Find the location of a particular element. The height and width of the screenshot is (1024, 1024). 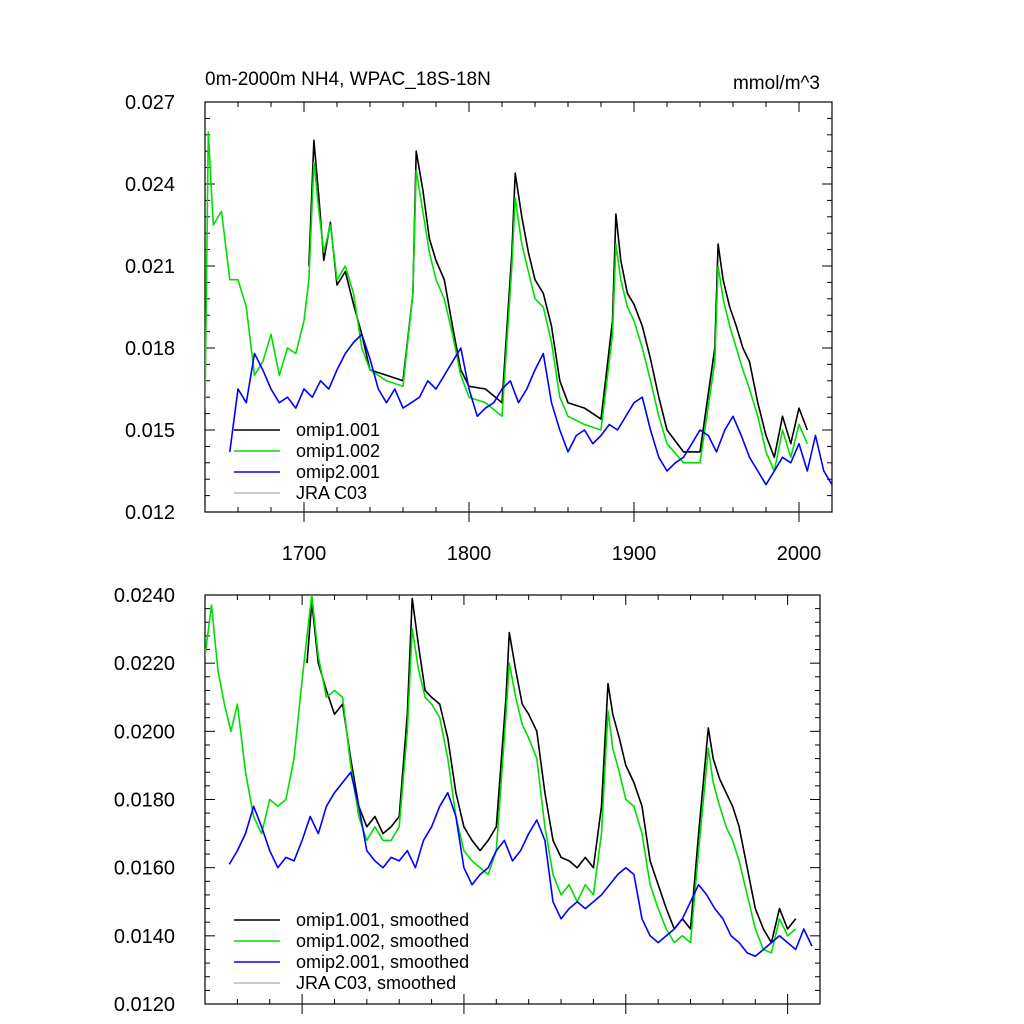

y-tick-label: 0.024 is located at coordinates (150, 185).